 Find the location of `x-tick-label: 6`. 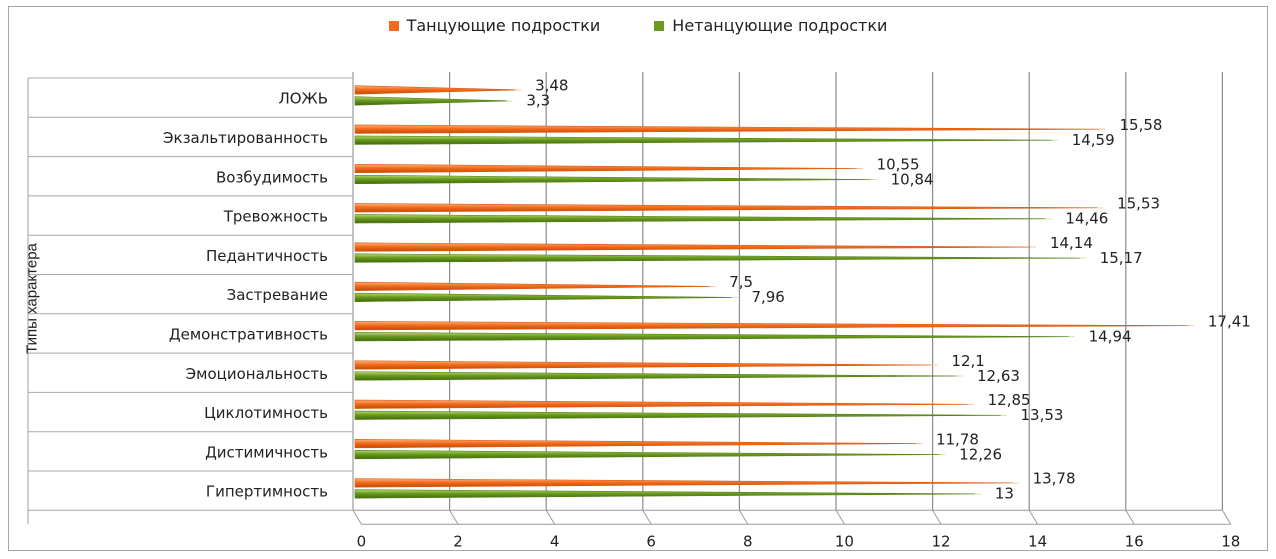

x-tick-label: 6 is located at coordinates (651, 541).